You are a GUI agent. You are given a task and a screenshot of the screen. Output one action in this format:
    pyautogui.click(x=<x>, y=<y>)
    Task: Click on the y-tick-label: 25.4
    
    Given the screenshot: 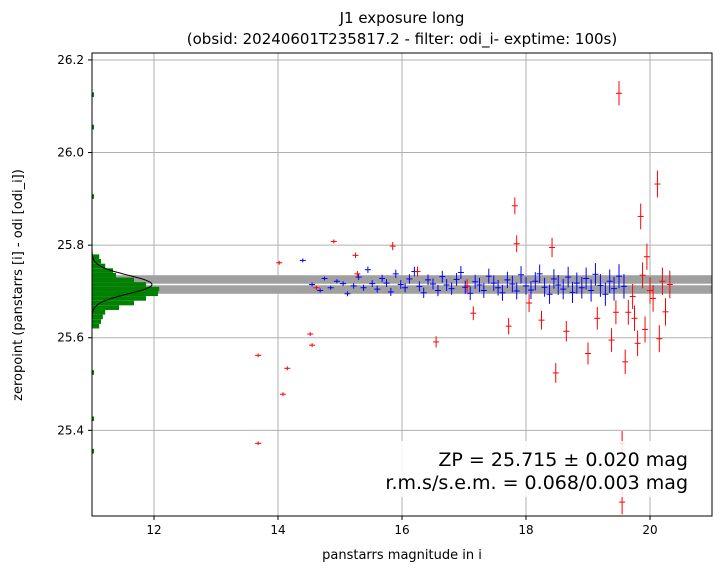 What is the action you would take?
    pyautogui.click(x=70, y=430)
    